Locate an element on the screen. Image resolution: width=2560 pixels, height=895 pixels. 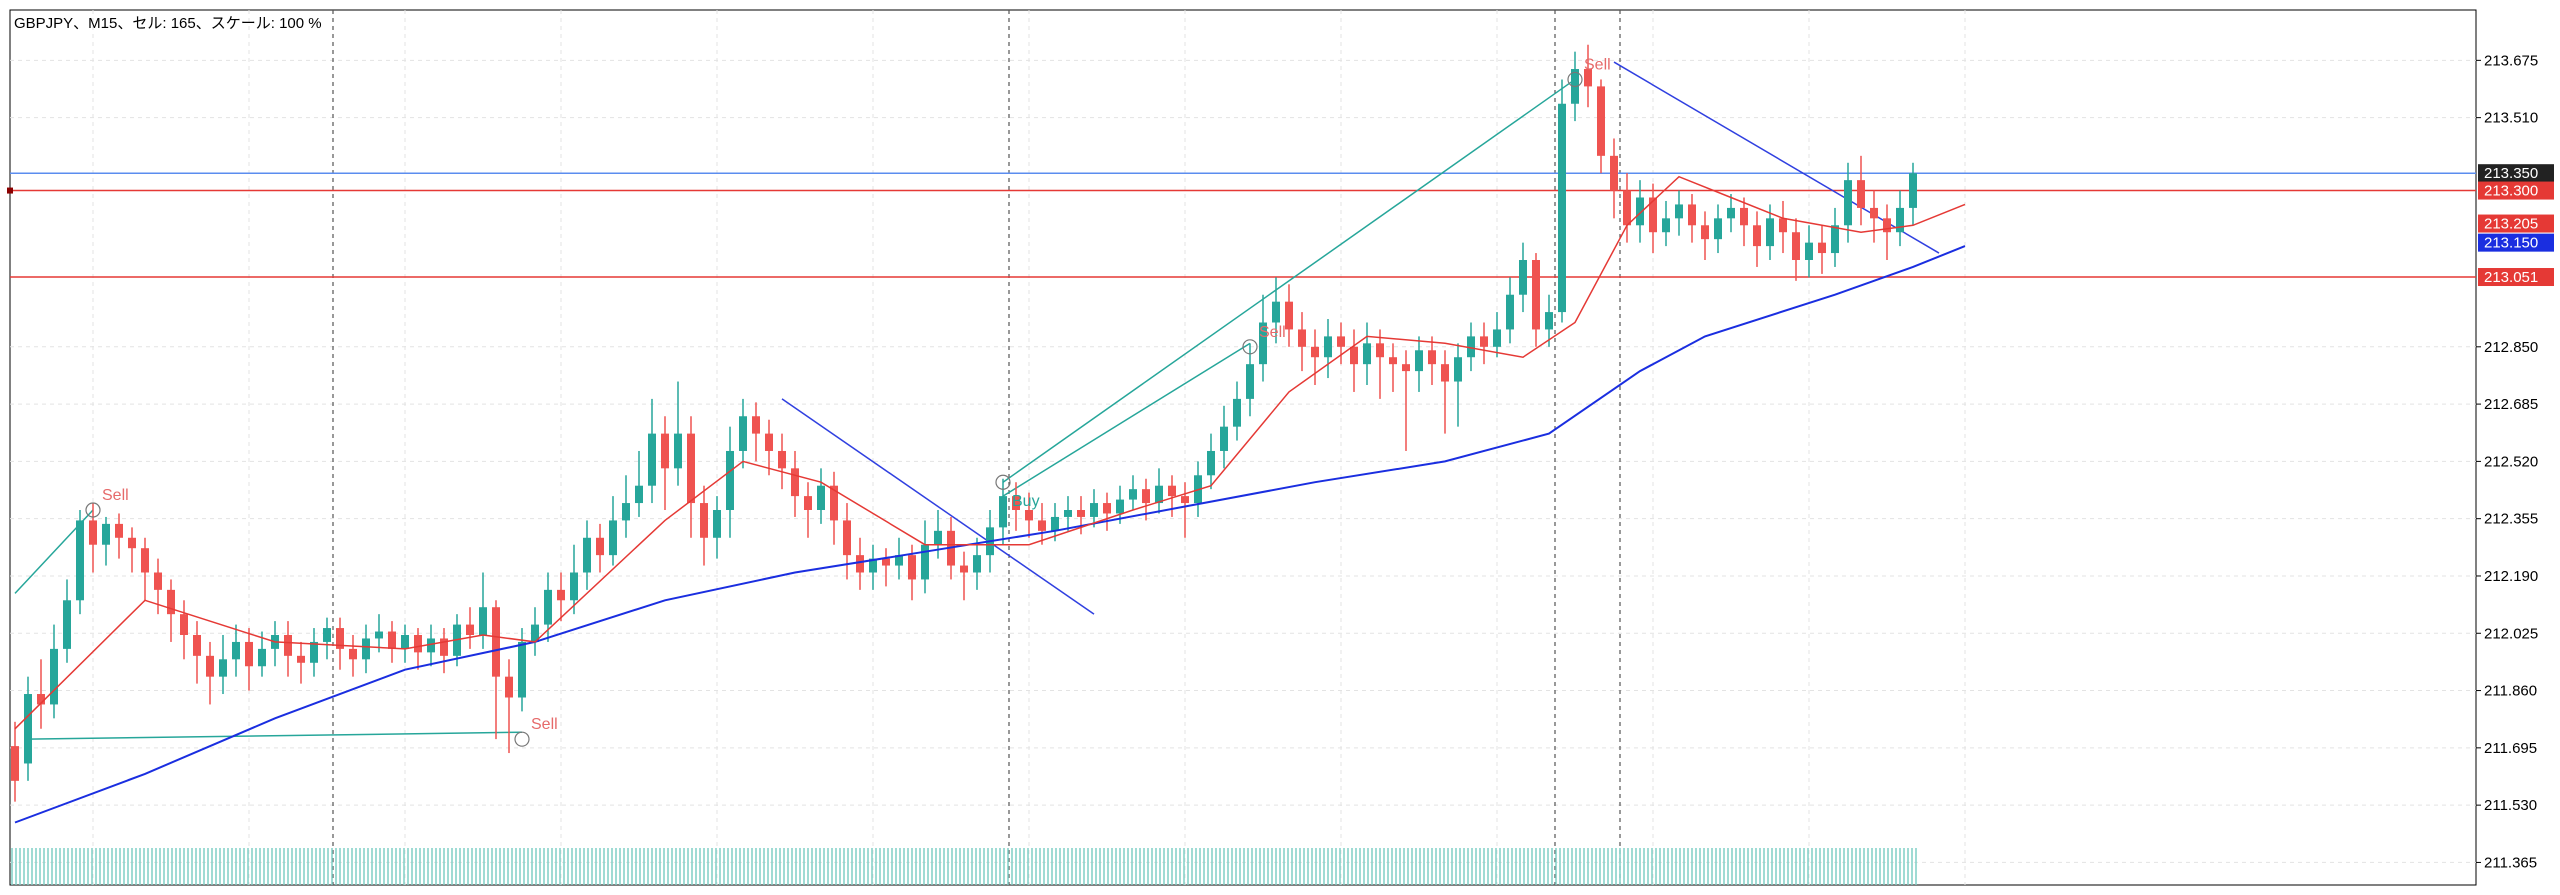
signal-sell-0: Sell is located at coordinates (107, 502).